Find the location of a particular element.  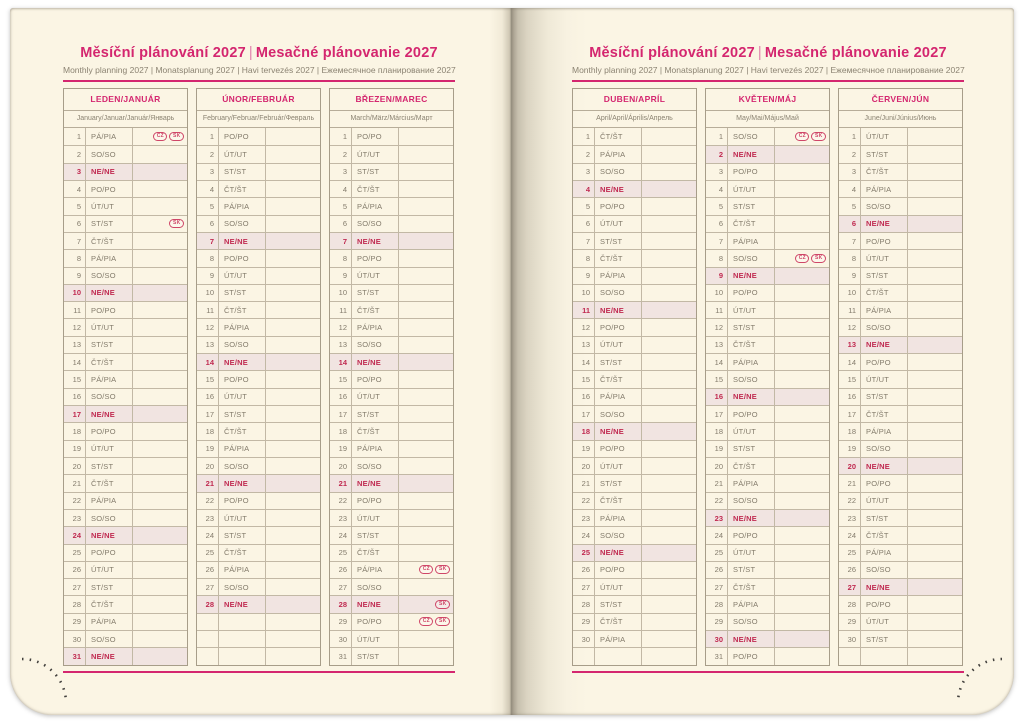

day-row: 4 ČT/ŠT is located at coordinates (391, 188).